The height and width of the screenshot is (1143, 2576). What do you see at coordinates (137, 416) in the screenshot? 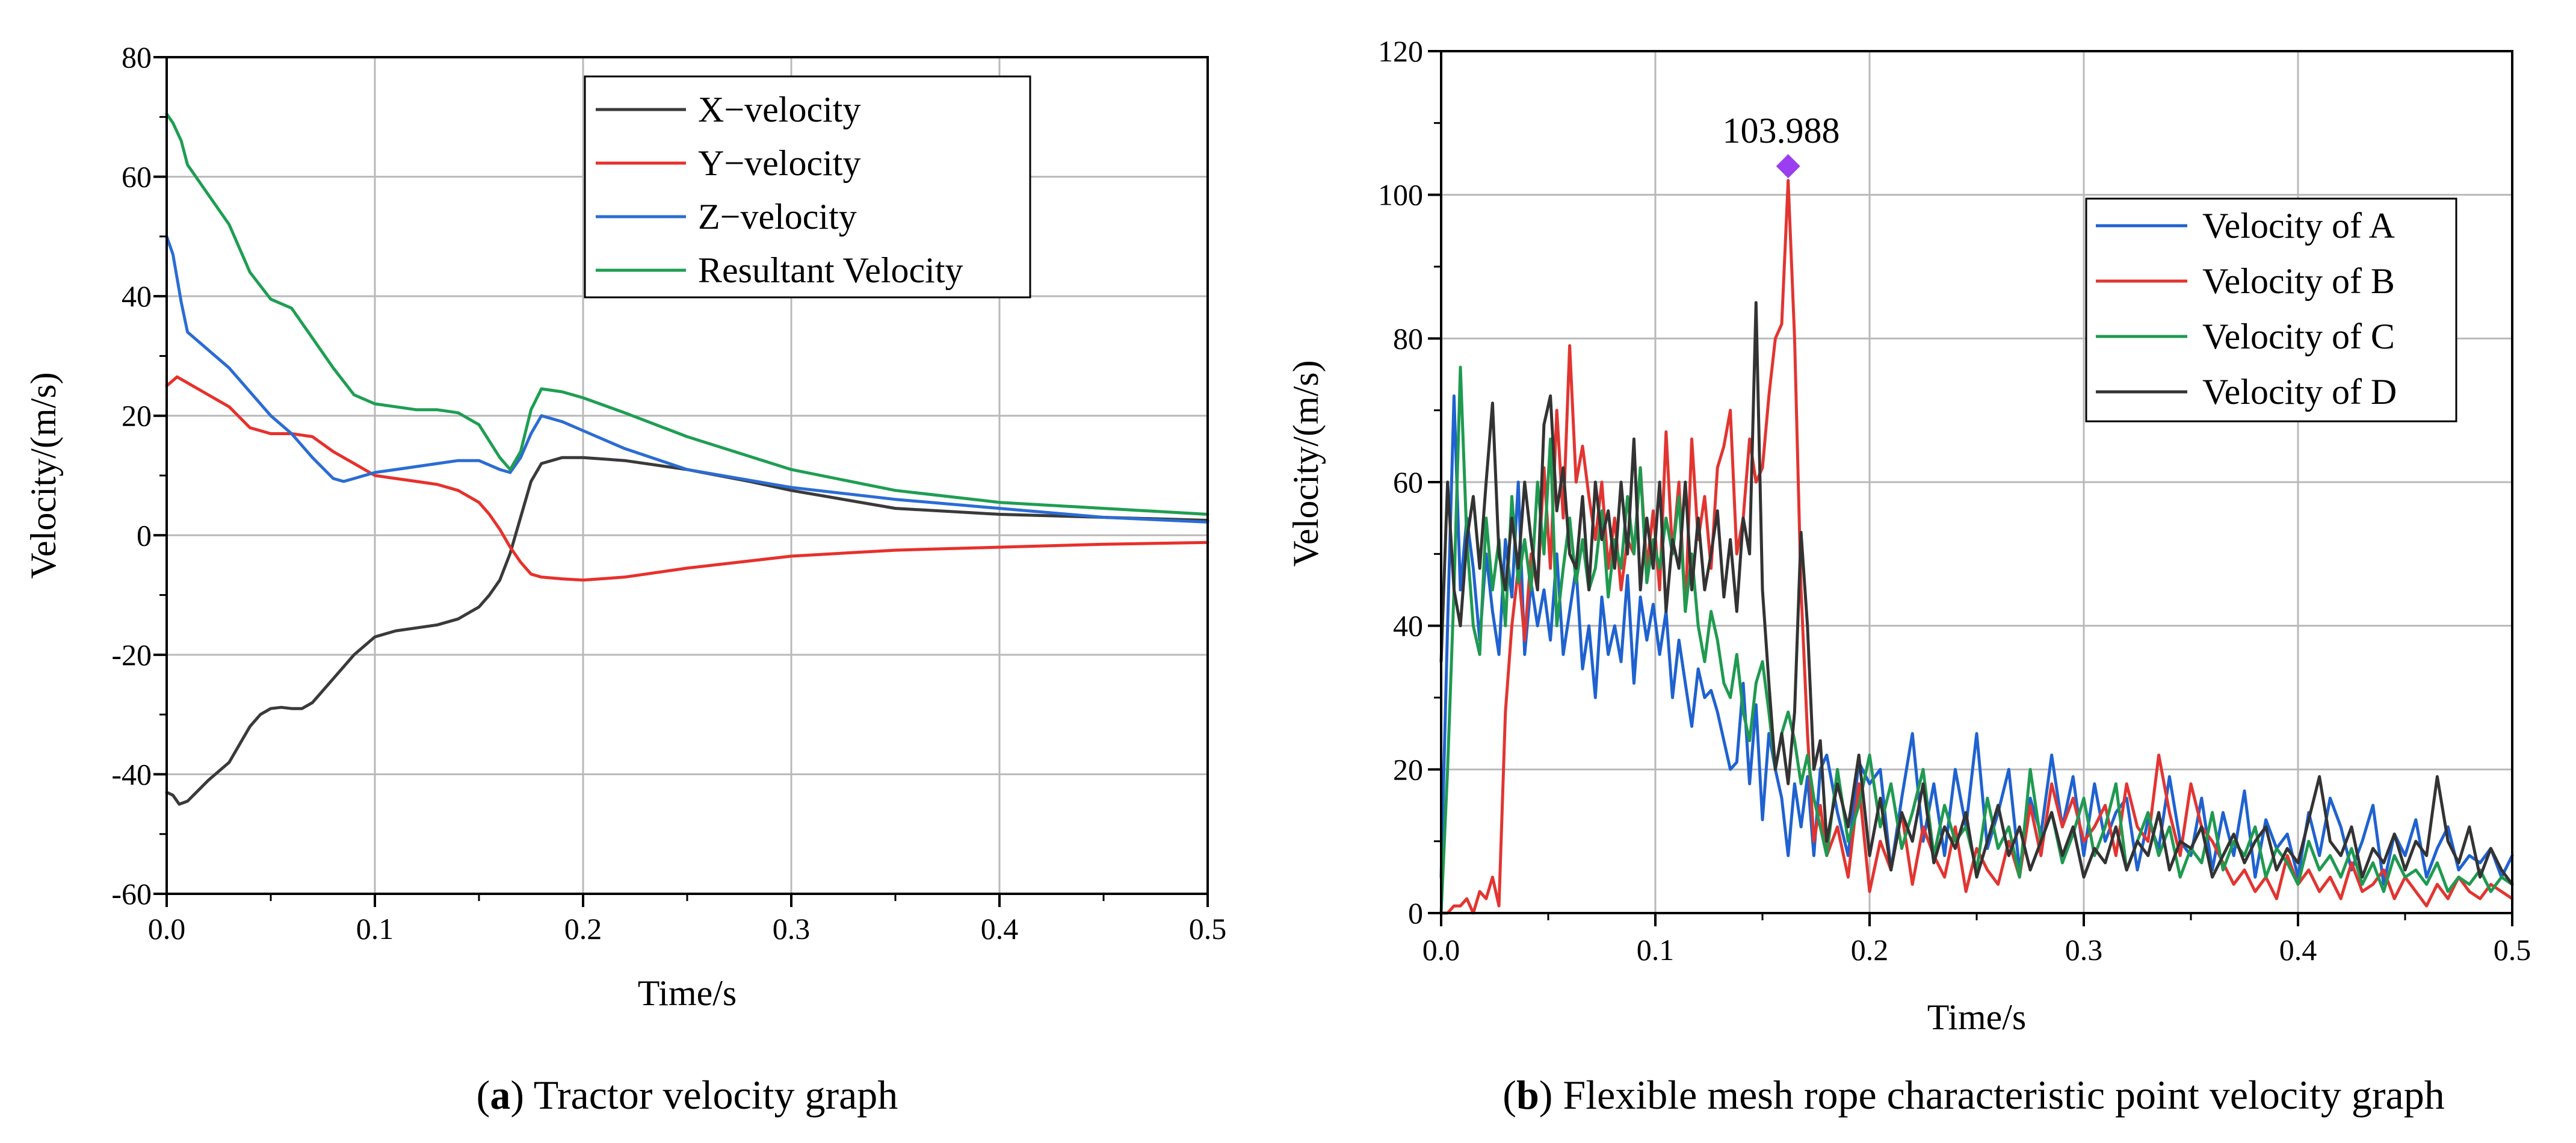
I see `chart-a-y-tick-label: 20` at bounding box center [137, 416].